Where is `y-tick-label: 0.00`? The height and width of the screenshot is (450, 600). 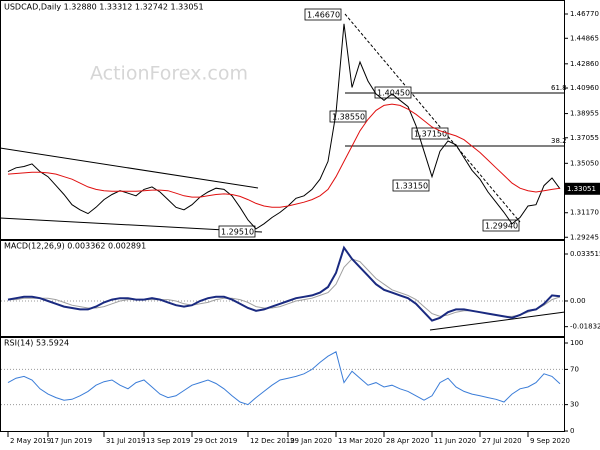 y-tick-label: 0.00 is located at coordinates (578, 301).